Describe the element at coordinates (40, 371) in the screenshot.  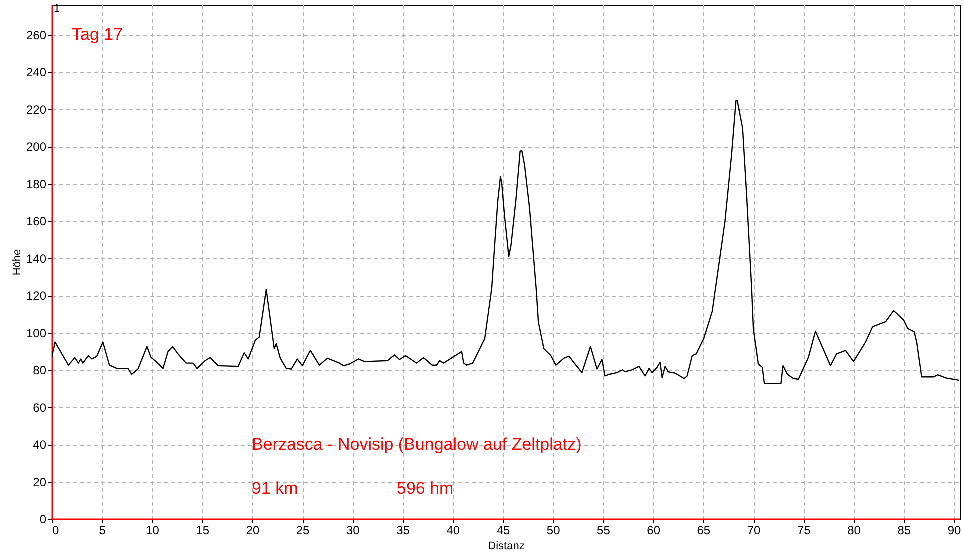
I see `y-tick-label: 80` at that location.